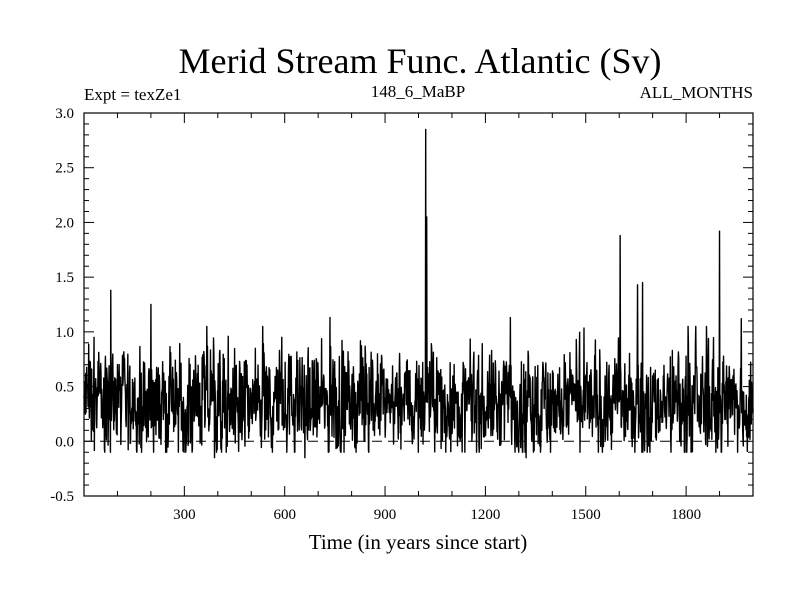 The image size is (800, 600). What do you see at coordinates (696, 92) in the screenshot?
I see `subtitle-months: ALL_MONTHS` at bounding box center [696, 92].